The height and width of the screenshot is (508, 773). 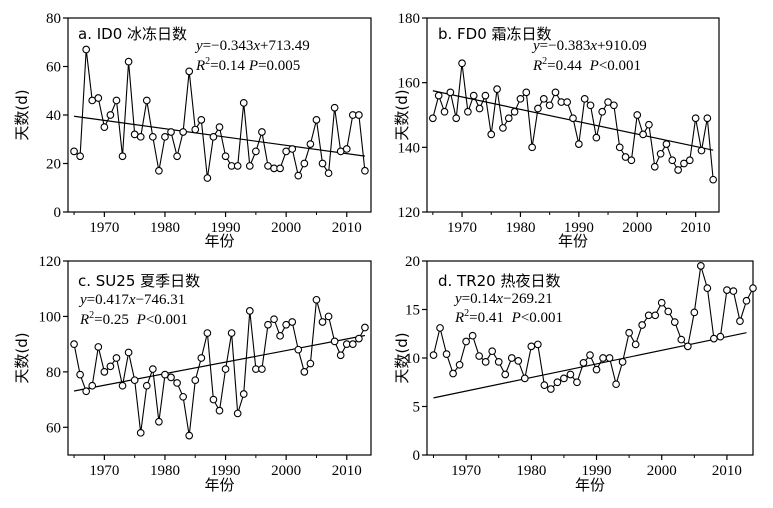 I want to click on y-tick-label: 5, so click(x=417, y=408).